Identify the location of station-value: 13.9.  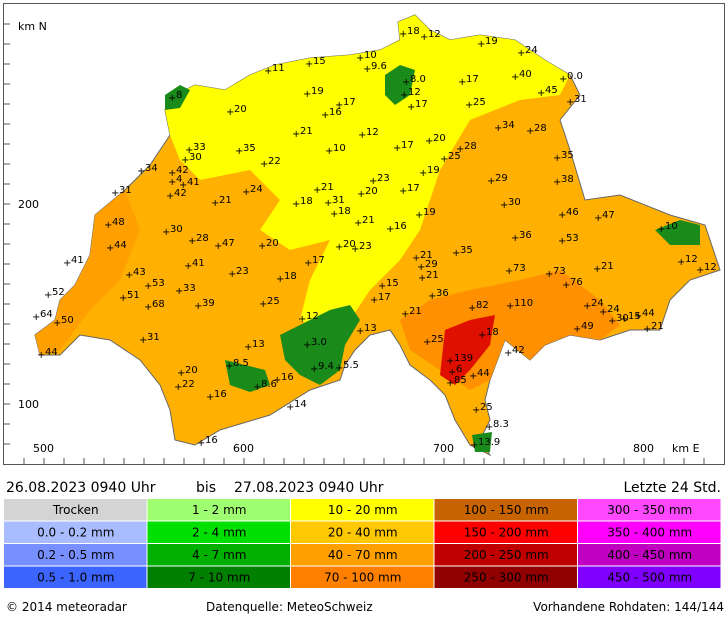
(489, 442).